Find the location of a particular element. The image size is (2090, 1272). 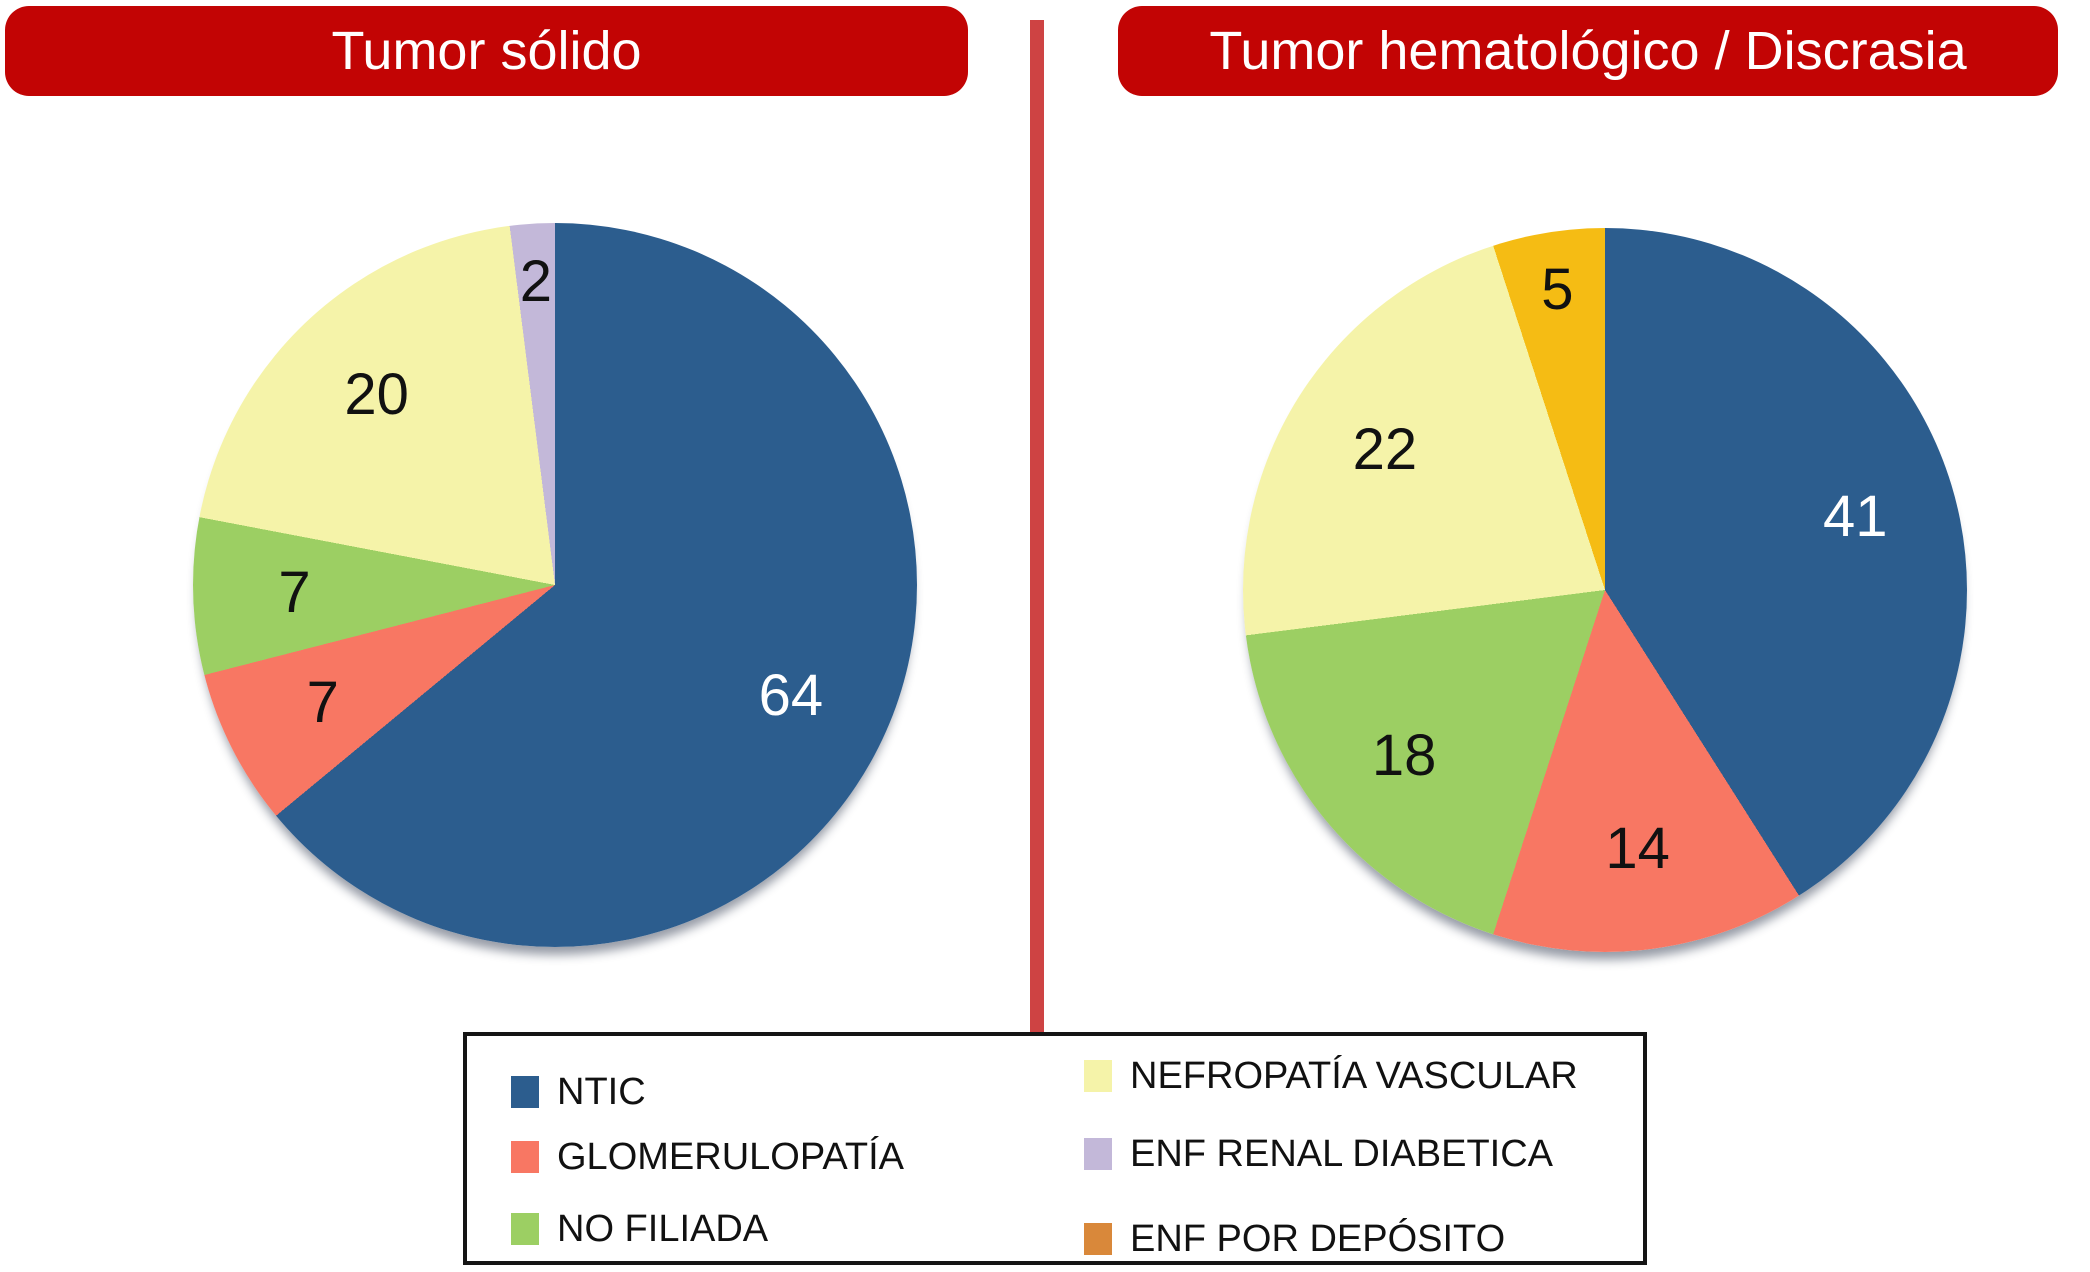

legend-item-no-filiada: NO FILIADA is located at coordinates (640, 1228).